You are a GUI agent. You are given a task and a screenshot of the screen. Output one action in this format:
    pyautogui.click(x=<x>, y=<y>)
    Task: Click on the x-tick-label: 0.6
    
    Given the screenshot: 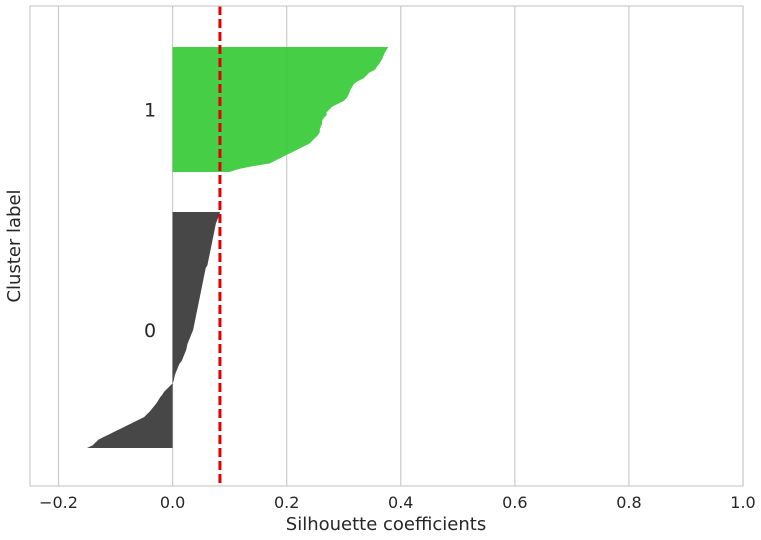 What is the action you would take?
    pyautogui.click(x=514, y=502)
    